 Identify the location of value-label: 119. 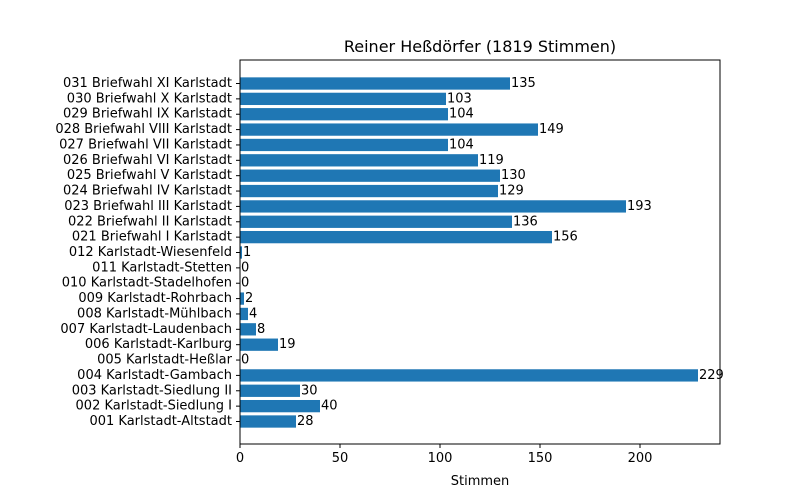
(491, 160).